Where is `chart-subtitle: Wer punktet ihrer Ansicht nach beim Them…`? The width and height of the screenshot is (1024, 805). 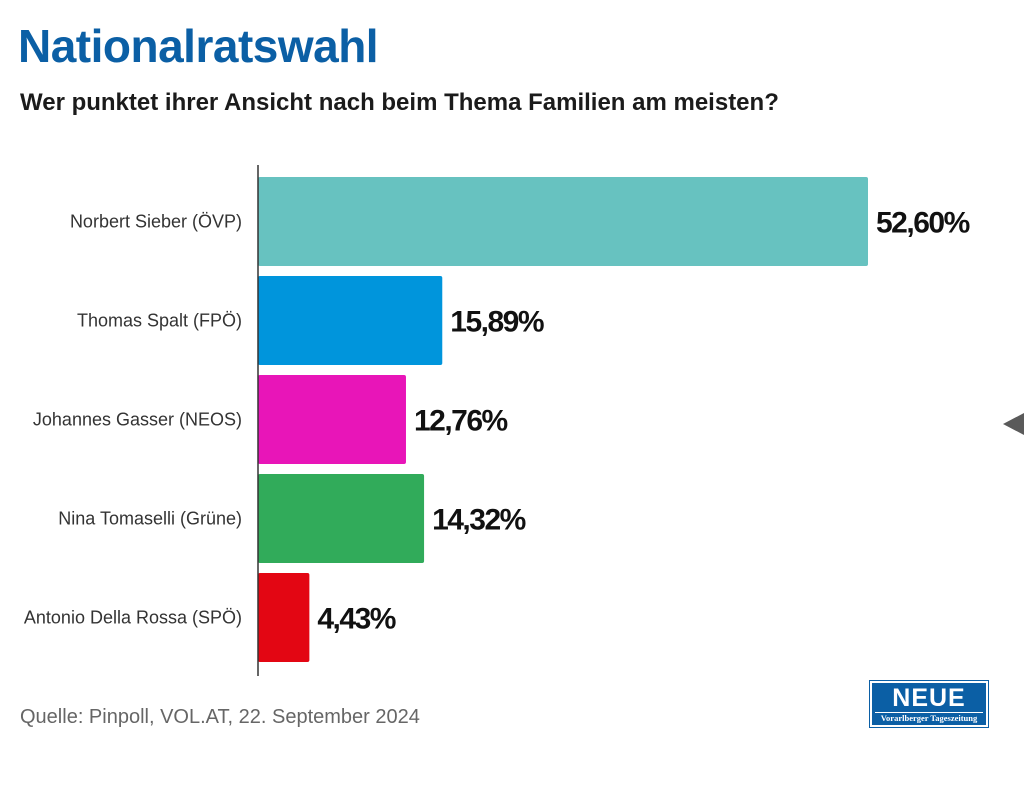 chart-subtitle: Wer punktet ihrer Ansicht nach beim Them… is located at coordinates (399, 102).